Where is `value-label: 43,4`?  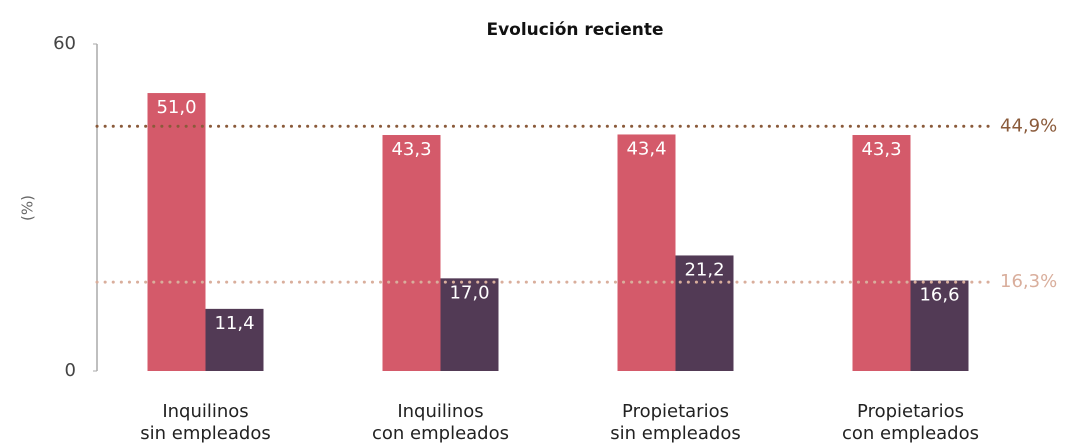
value-label: 43,4 is located at coordinates (646, 148).